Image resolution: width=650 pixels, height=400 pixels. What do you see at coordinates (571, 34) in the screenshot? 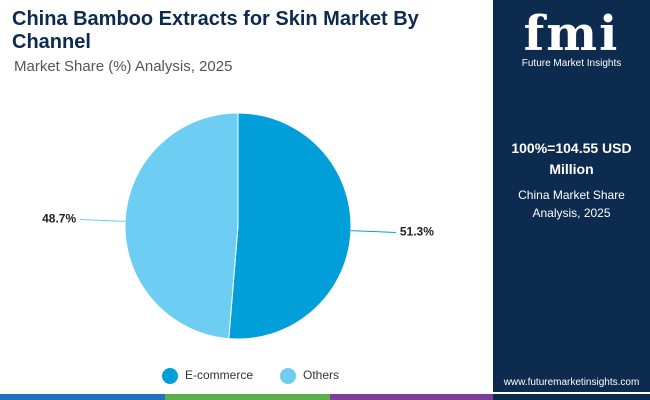
I see `logo: fmi` at bounding box center [571, 34].